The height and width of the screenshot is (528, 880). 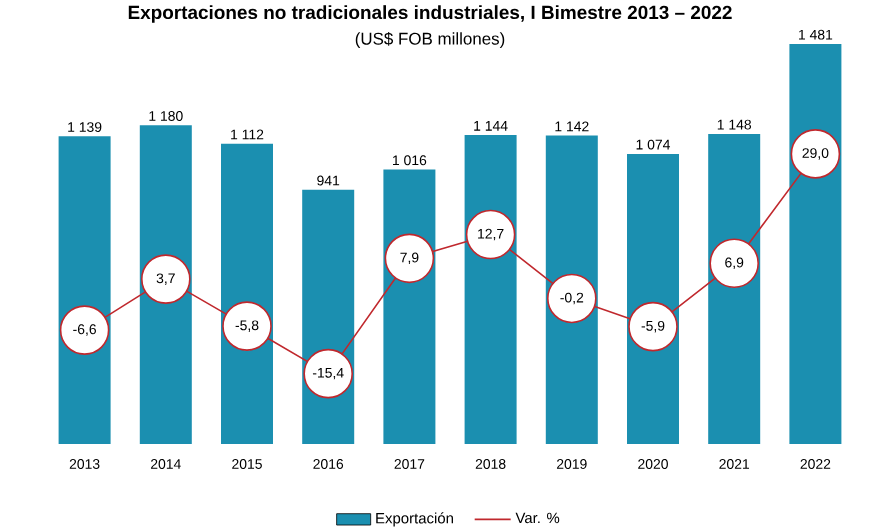 What do you see at coordinates (430, 14) in the screenshot?
I see `chart-title: Exportaciones no tradicionales industriales, I Bimestre 2013 – 2022` at bounding box center [430, 14].